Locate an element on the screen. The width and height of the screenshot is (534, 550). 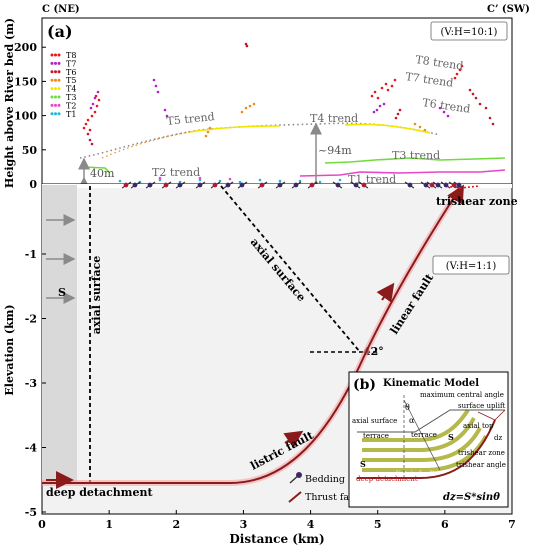
bedding-attitudes is located at coordinates (292, 185).